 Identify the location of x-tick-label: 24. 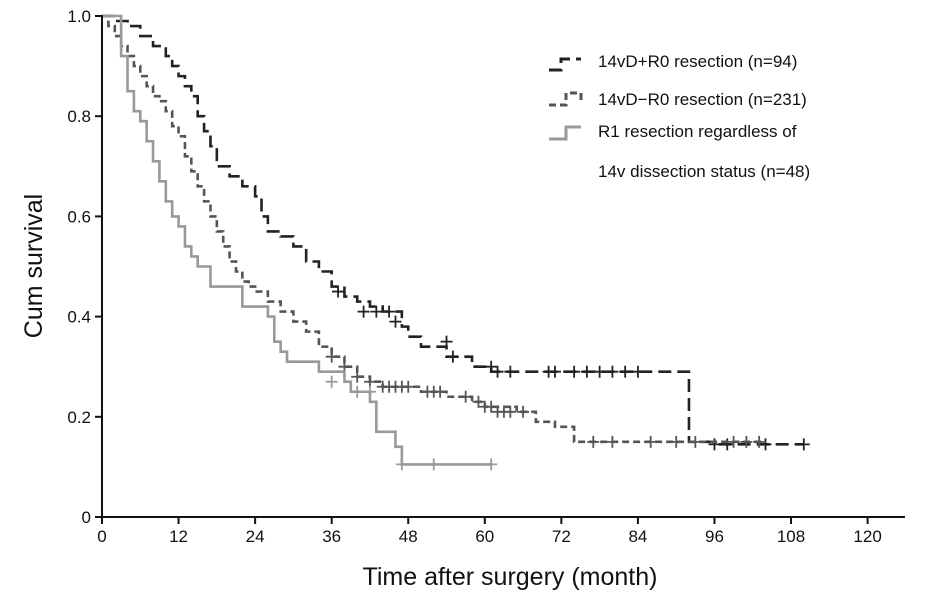
(255, 536).